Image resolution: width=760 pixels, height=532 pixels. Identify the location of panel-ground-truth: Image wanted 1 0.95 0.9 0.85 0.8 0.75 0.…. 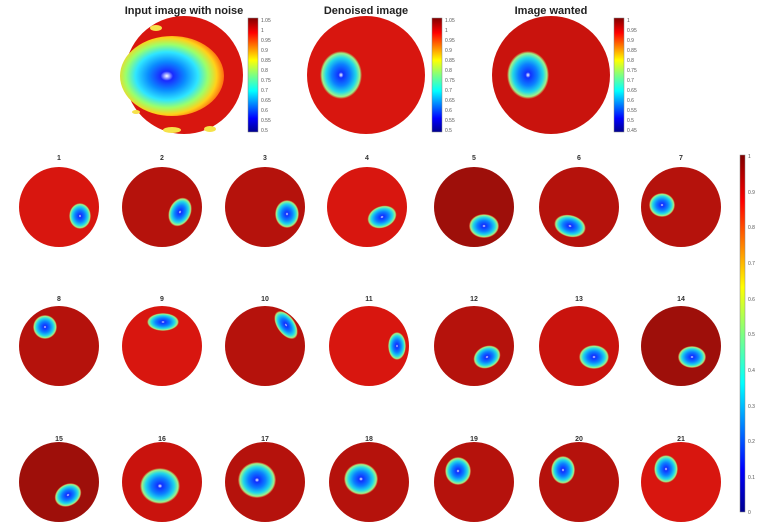
(564, 69).